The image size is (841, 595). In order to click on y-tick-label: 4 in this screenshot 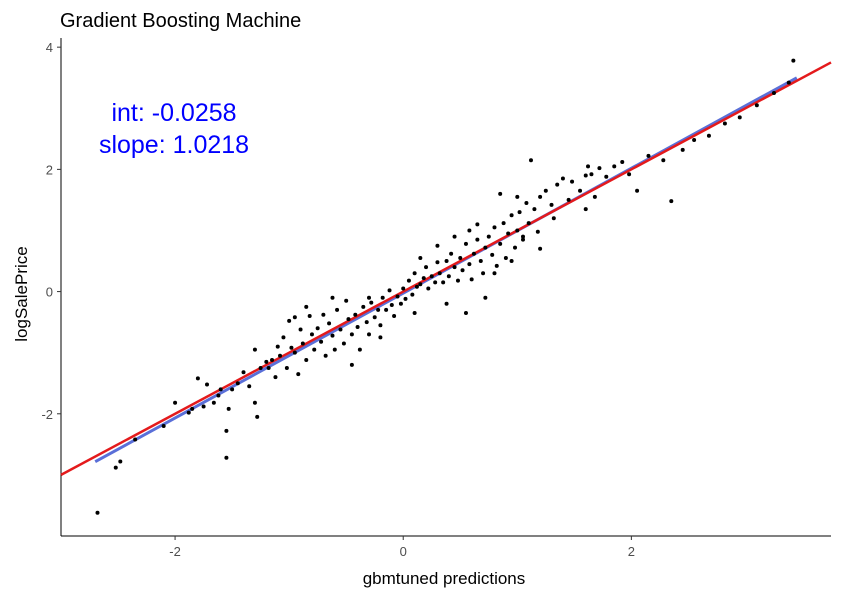, I will do `click(49, 47)`.